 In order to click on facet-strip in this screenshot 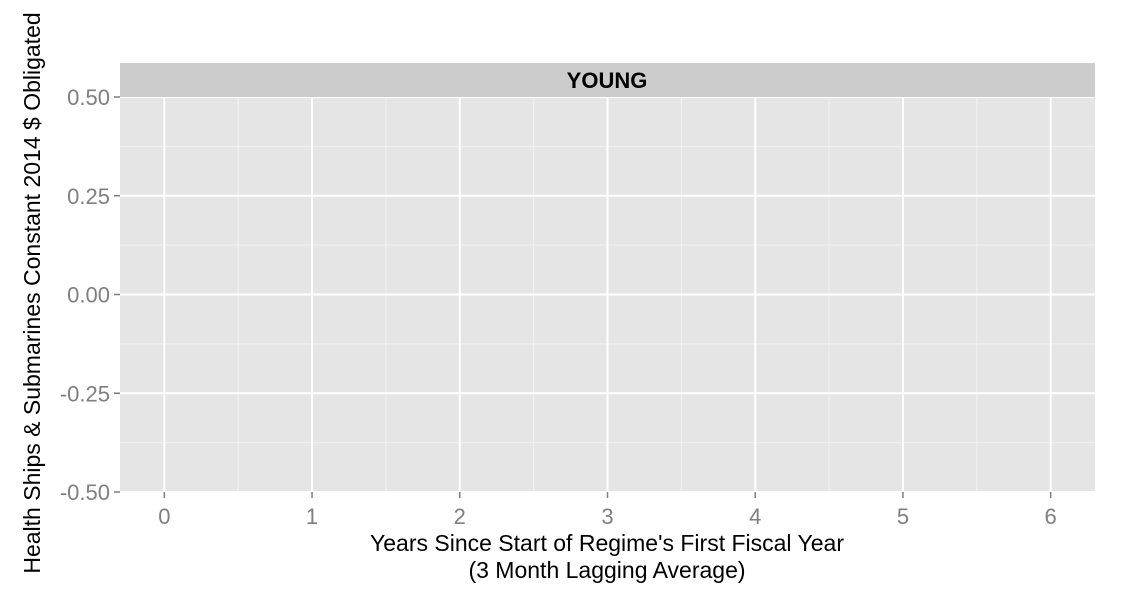, I will do `click(607, 80)`.